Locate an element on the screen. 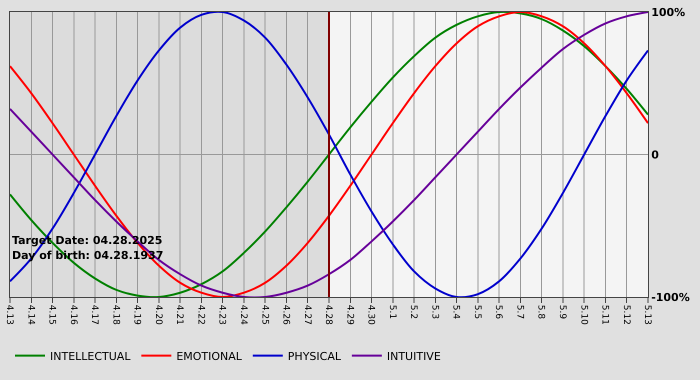 This screenshot has width=700, height=380. legend-label: EMOTIONAL is located at coordinates (209, 356).